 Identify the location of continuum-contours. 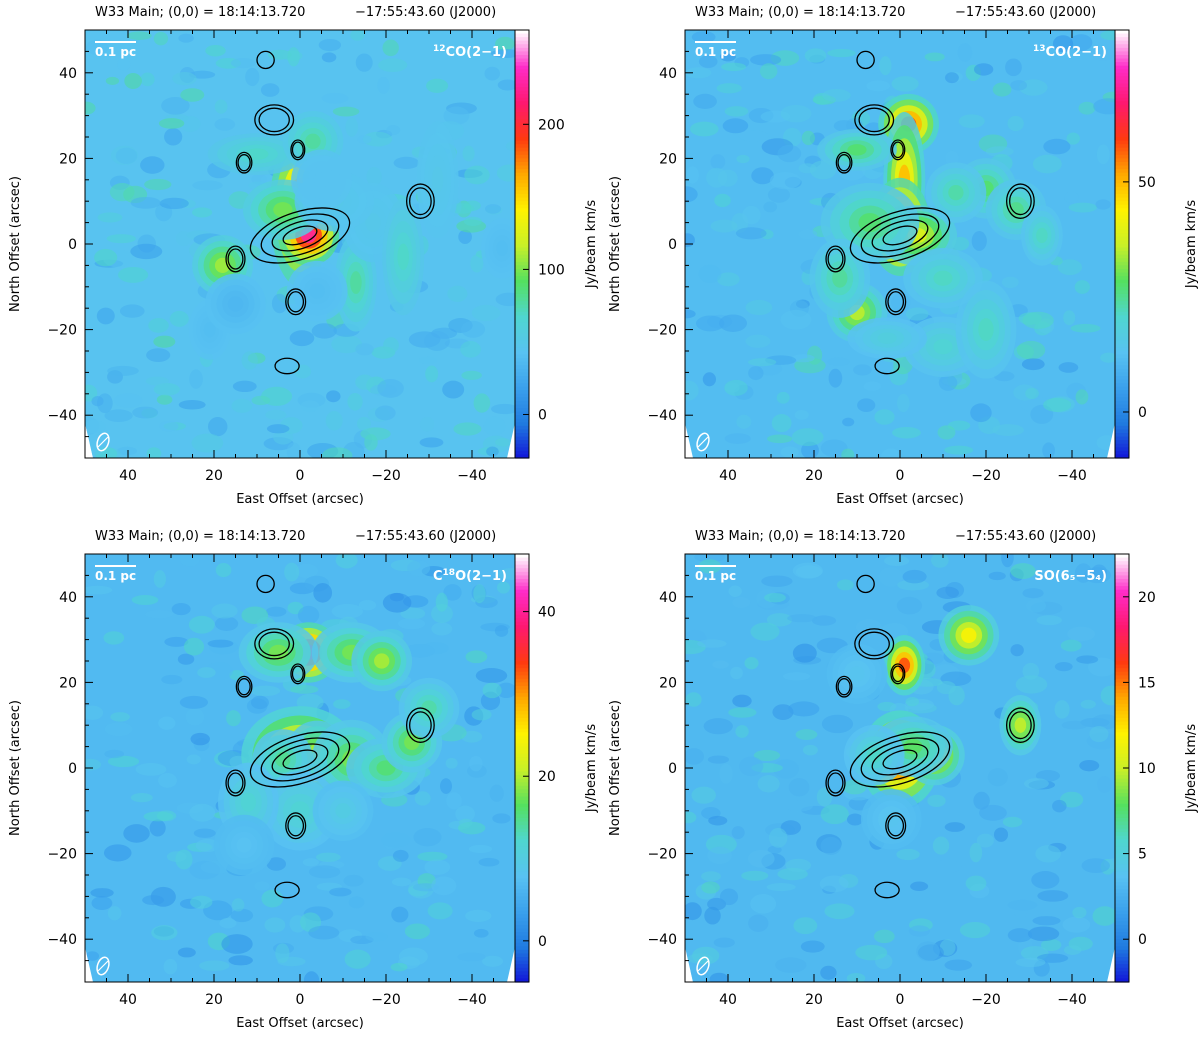
(930, 736).